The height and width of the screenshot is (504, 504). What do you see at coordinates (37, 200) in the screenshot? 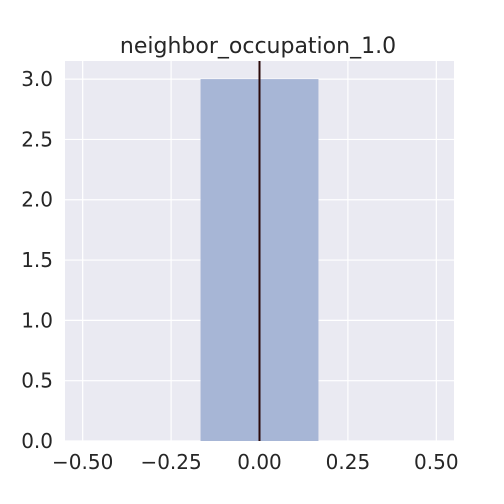
I see `y-tick-label: 2.0` at bounding box center [37, 200].